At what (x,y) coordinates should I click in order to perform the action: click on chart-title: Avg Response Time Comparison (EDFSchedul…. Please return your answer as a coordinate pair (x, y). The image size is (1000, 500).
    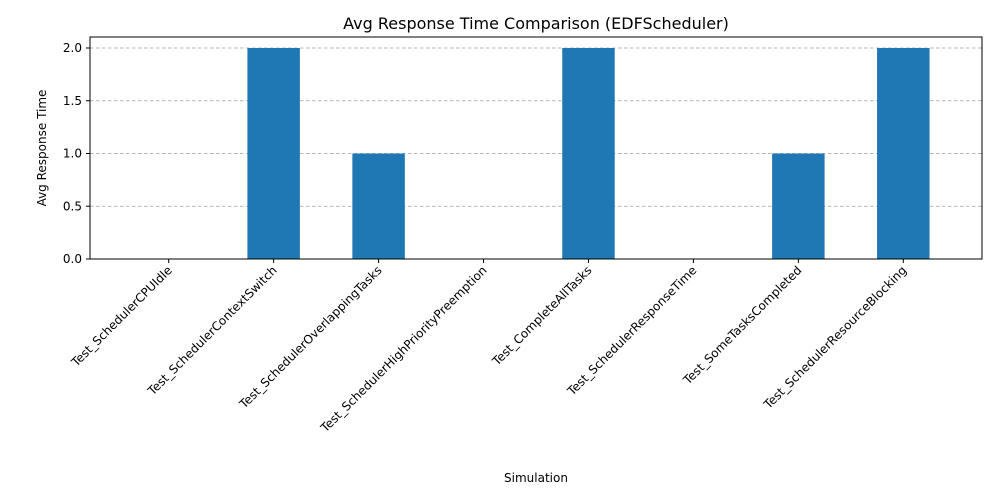
    Looking at the image, I should click on (536, 23).